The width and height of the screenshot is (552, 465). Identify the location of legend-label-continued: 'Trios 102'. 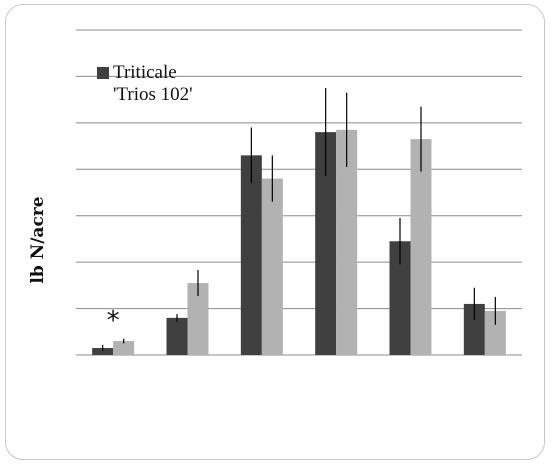
(153, 94).